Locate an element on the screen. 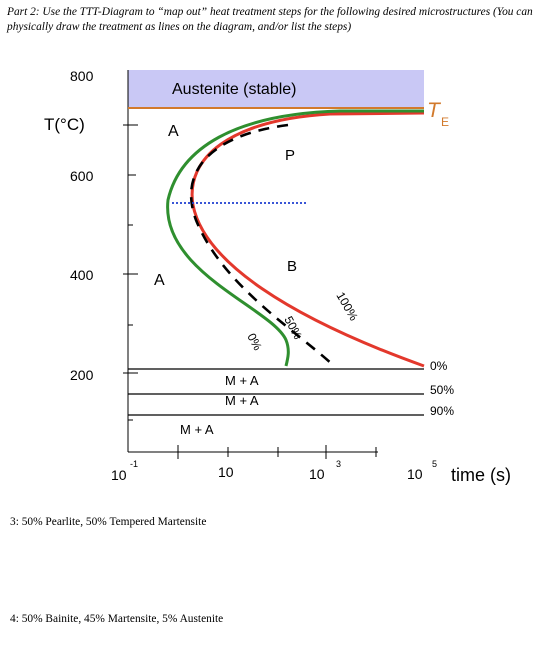 The width and height of the screenshot is (542, 666). x-tick-1e-1: 10 -1 is located at coordinates (124, 471).